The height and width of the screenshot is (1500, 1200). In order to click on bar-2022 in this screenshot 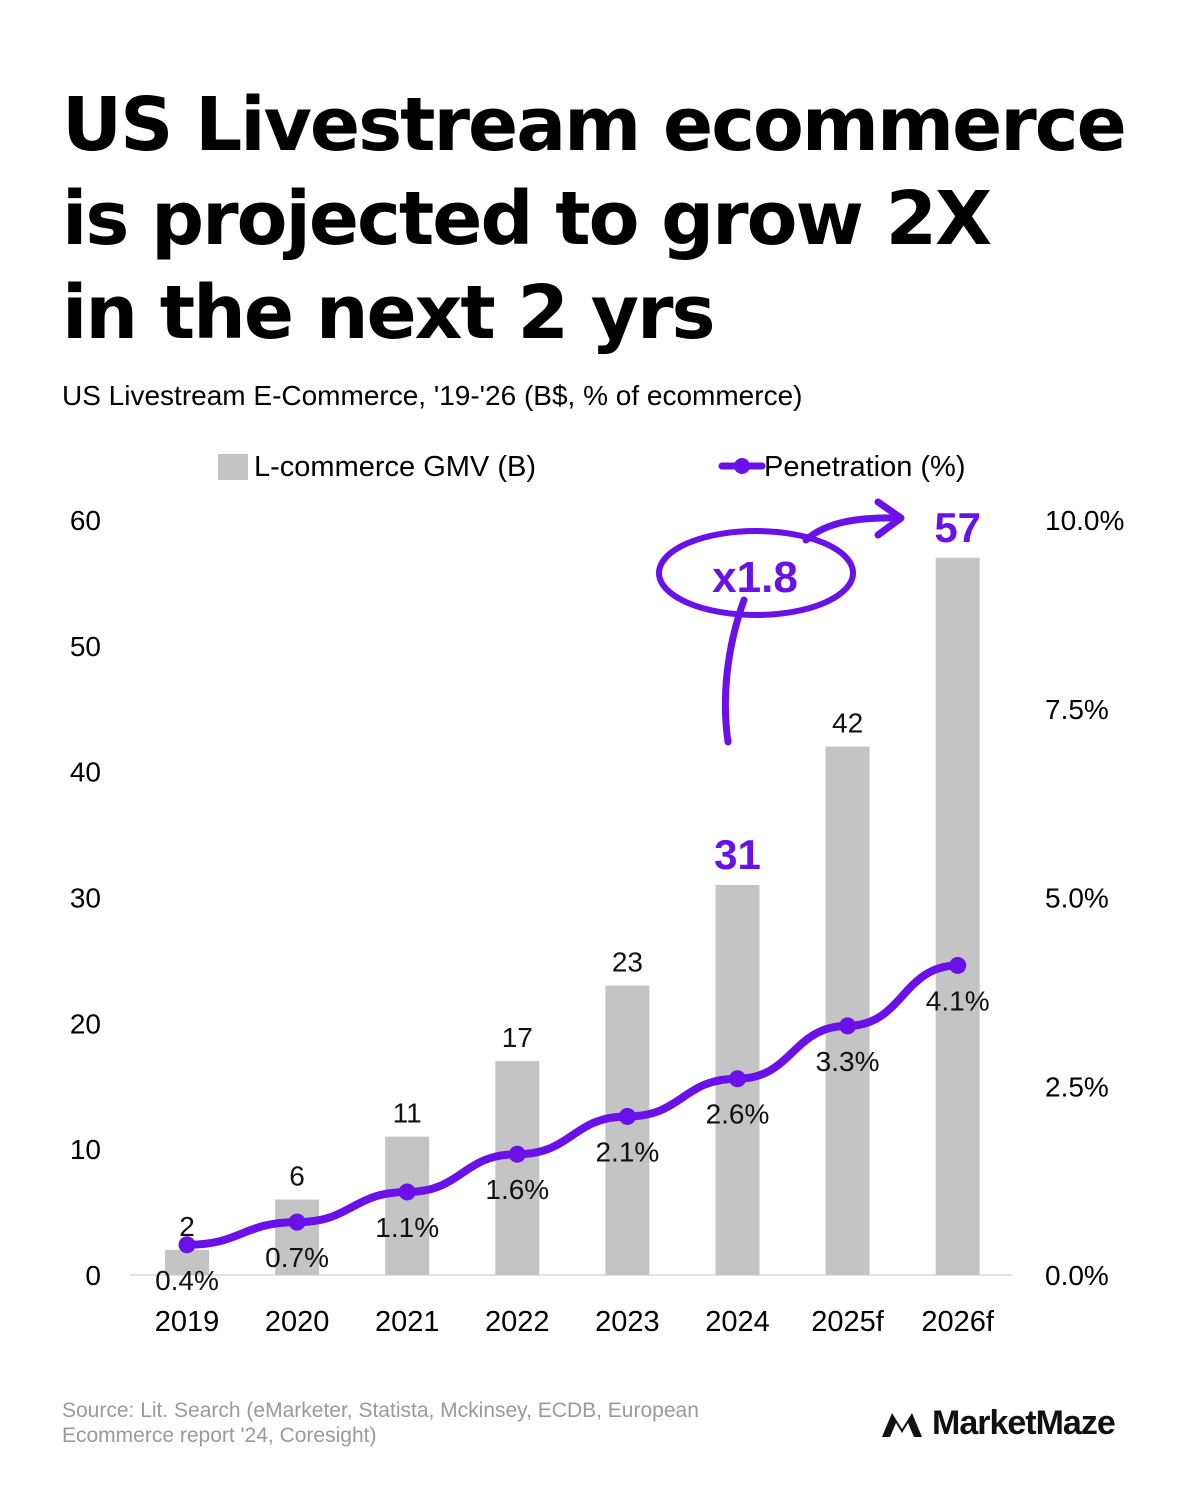, I will do `click(517, 1168)`.